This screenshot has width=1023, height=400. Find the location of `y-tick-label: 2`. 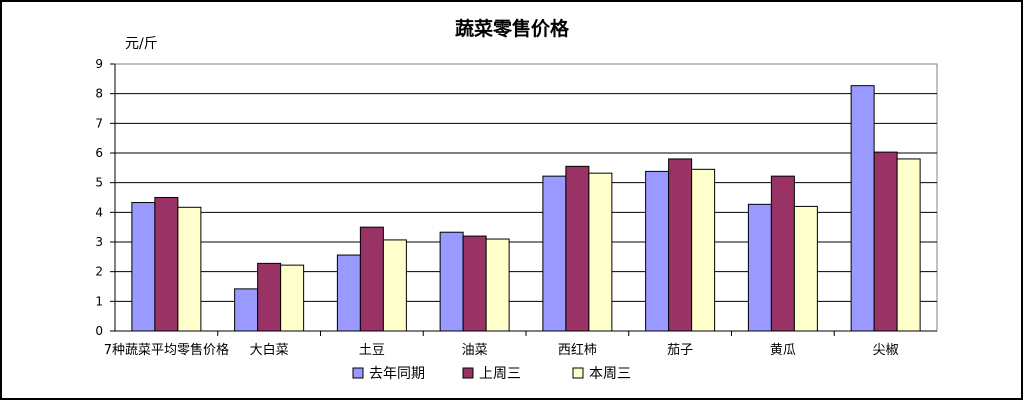

y-tick-label: 2 is located at coordinates (99, 272).